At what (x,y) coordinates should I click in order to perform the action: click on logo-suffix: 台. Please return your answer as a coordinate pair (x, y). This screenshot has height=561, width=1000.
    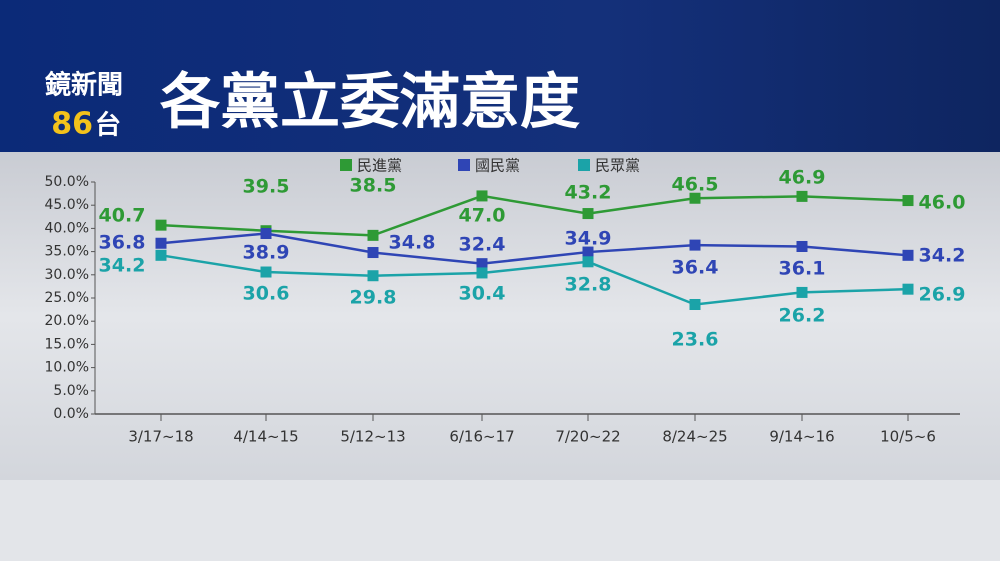
    Looking at the image, I should click on (108, 125).